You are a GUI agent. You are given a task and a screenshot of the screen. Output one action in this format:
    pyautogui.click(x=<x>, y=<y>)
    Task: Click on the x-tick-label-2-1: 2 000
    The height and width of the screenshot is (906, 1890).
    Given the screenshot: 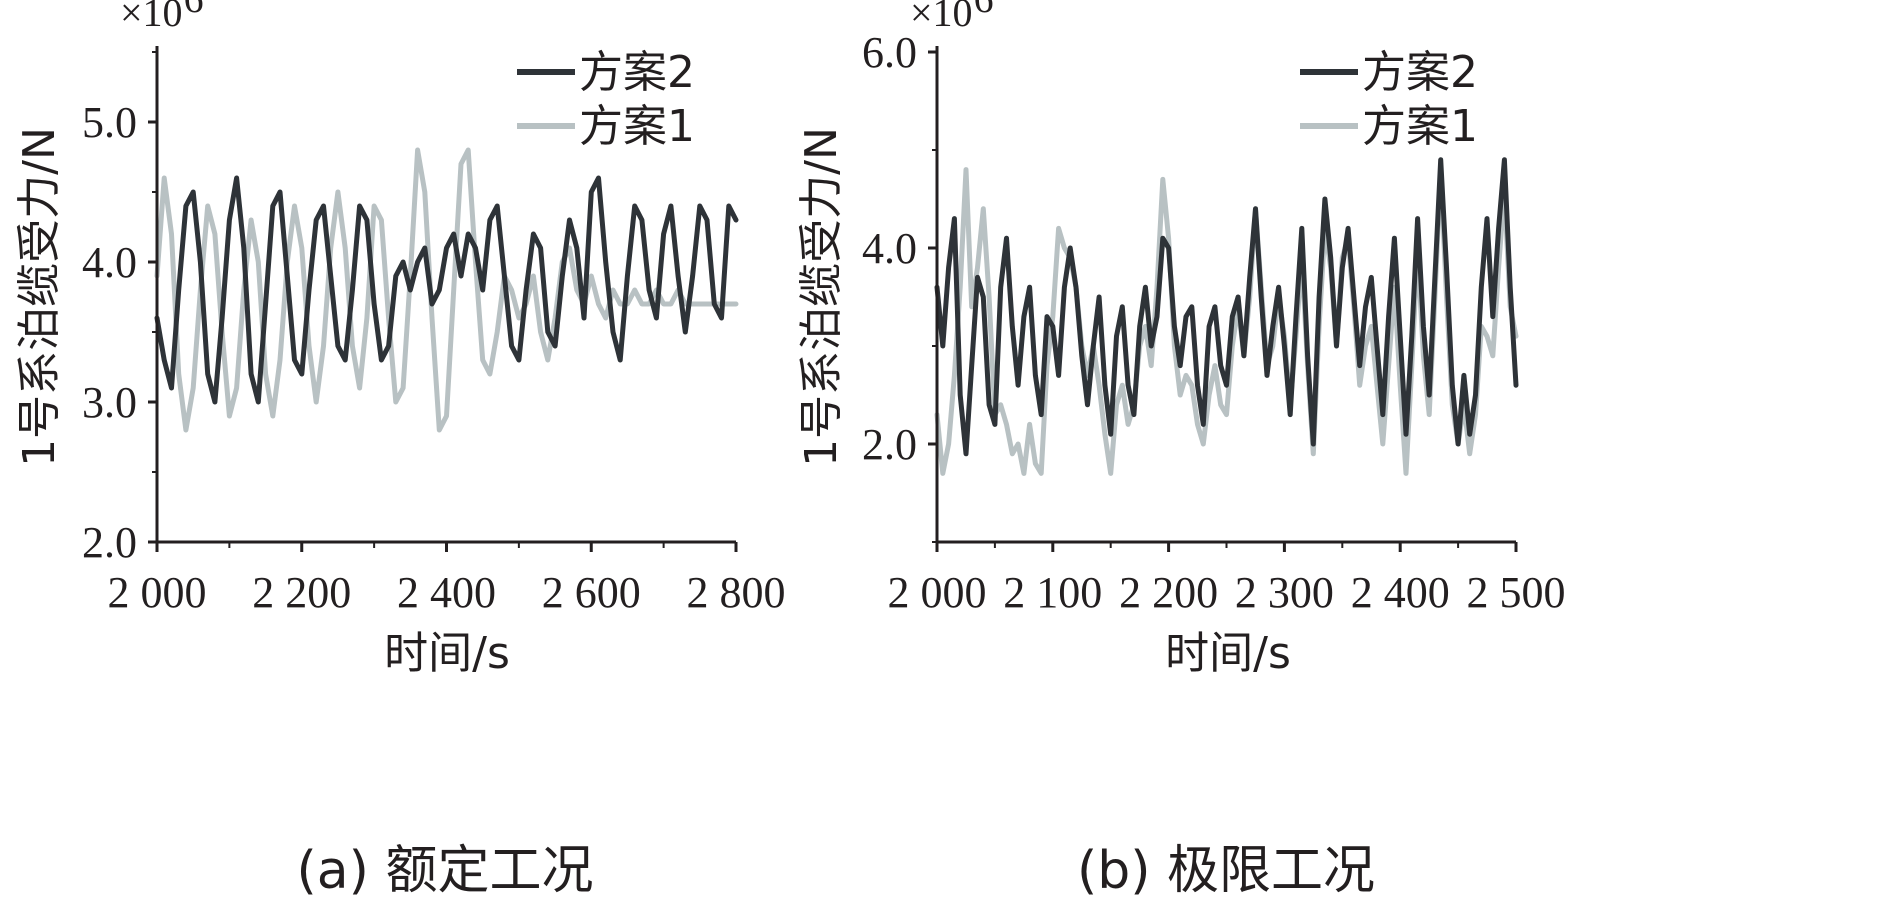 What is the action you would take?
    pyautogui.click(x=937, y=592)
    